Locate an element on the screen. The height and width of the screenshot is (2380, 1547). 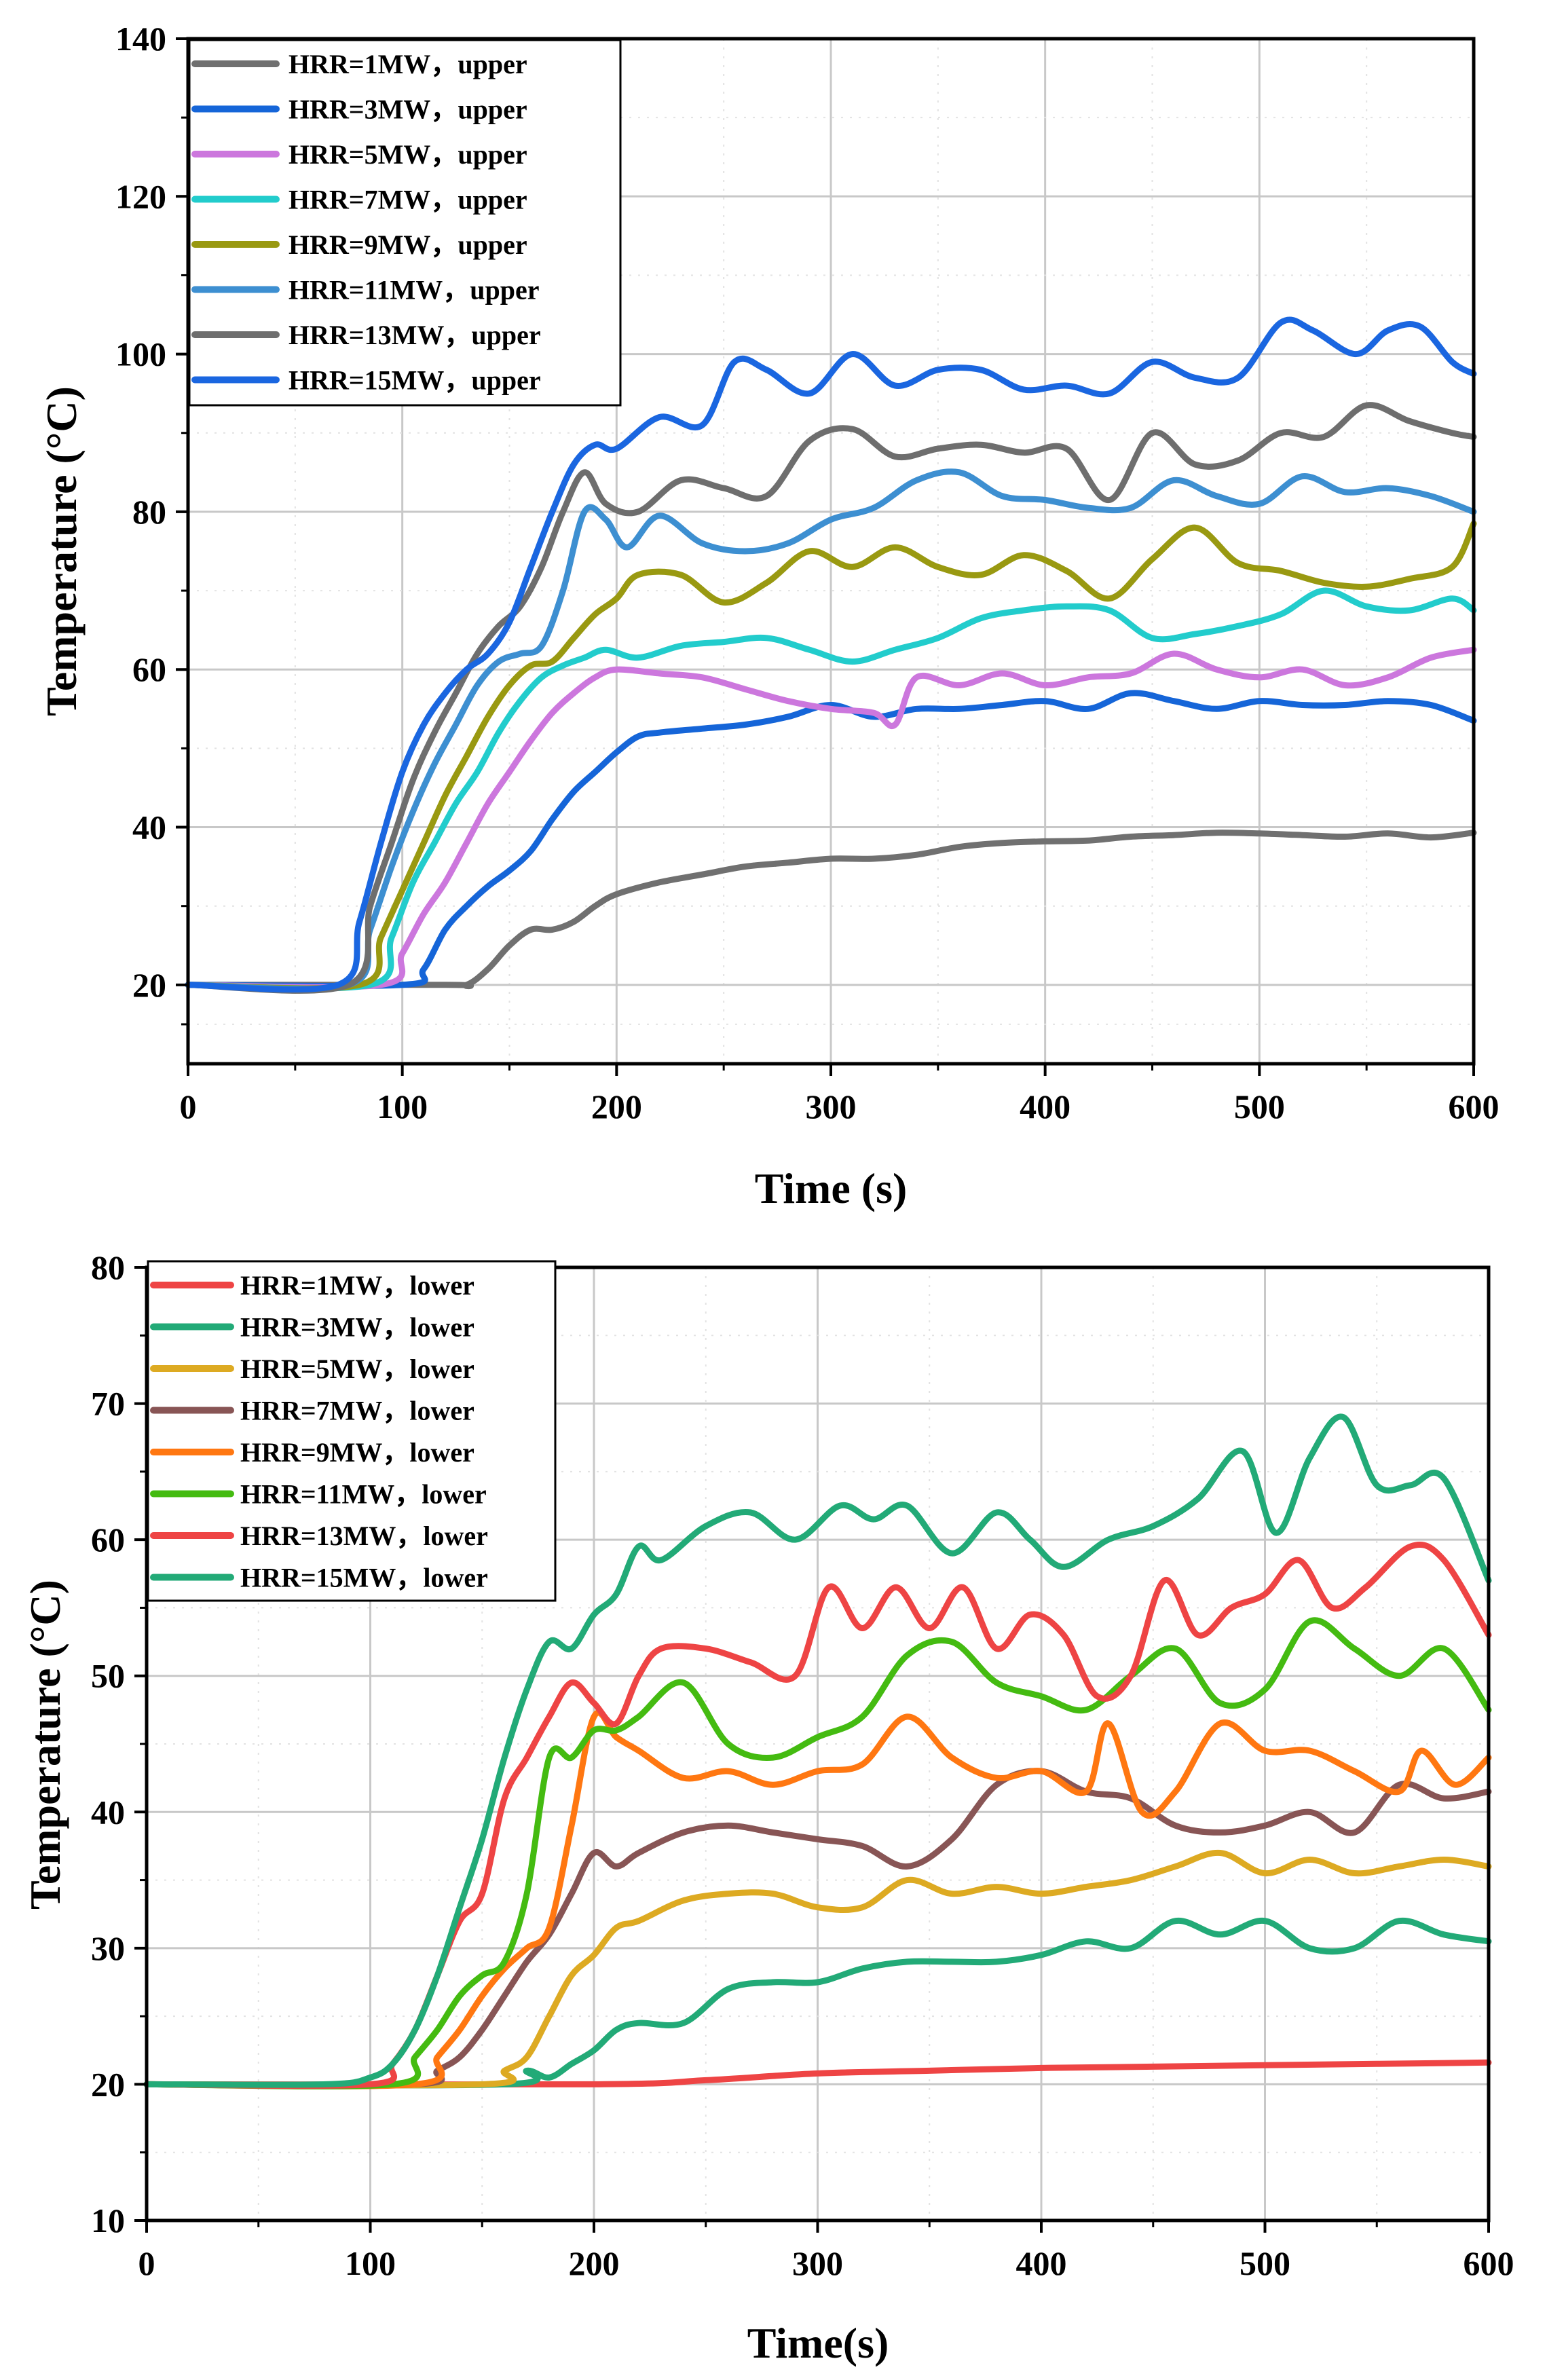
legend-label-8: HRR=15MW，lower is located at coordinates (364, 1578).